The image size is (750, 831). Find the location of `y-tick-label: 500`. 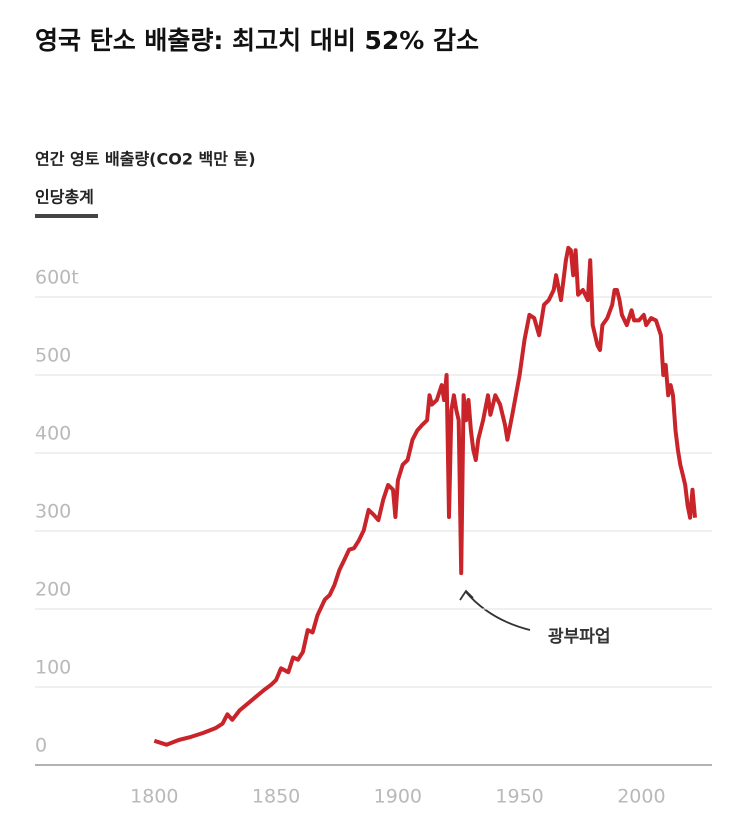

y-tick-label: 500 is located at coordinates (53, 356).